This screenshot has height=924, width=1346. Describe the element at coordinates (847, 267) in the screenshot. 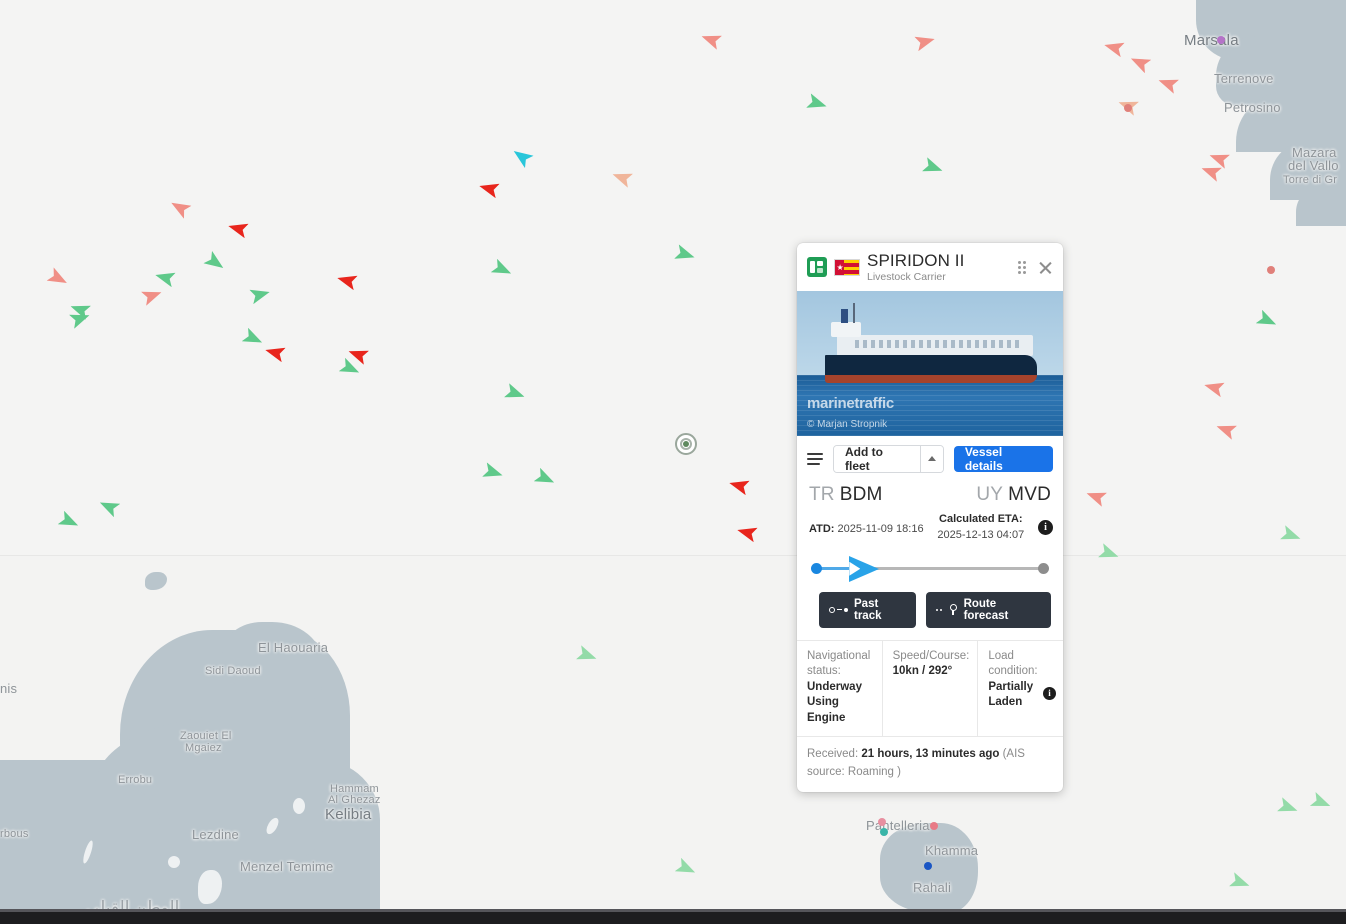

I see `flag-togo-icon: ★` at that location.